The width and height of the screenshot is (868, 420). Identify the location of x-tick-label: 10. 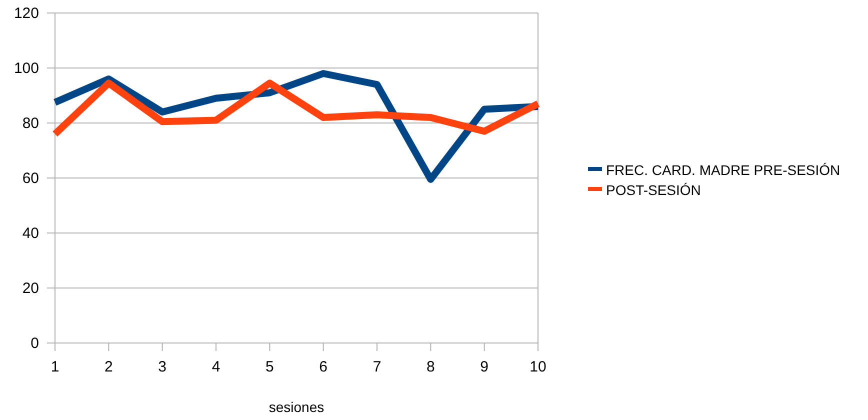
(538, 367).